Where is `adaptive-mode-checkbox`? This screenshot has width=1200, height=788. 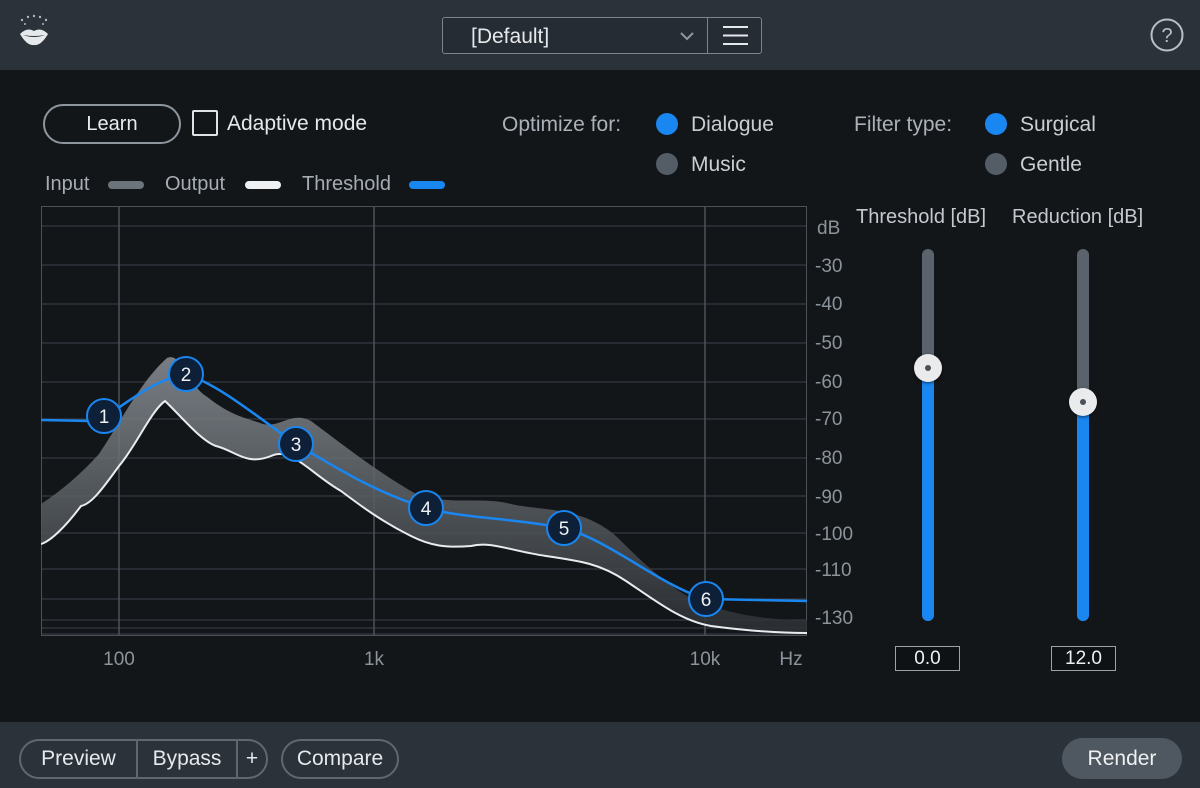
adaptive-mode-checkbox is located at coordinates (205, 123).